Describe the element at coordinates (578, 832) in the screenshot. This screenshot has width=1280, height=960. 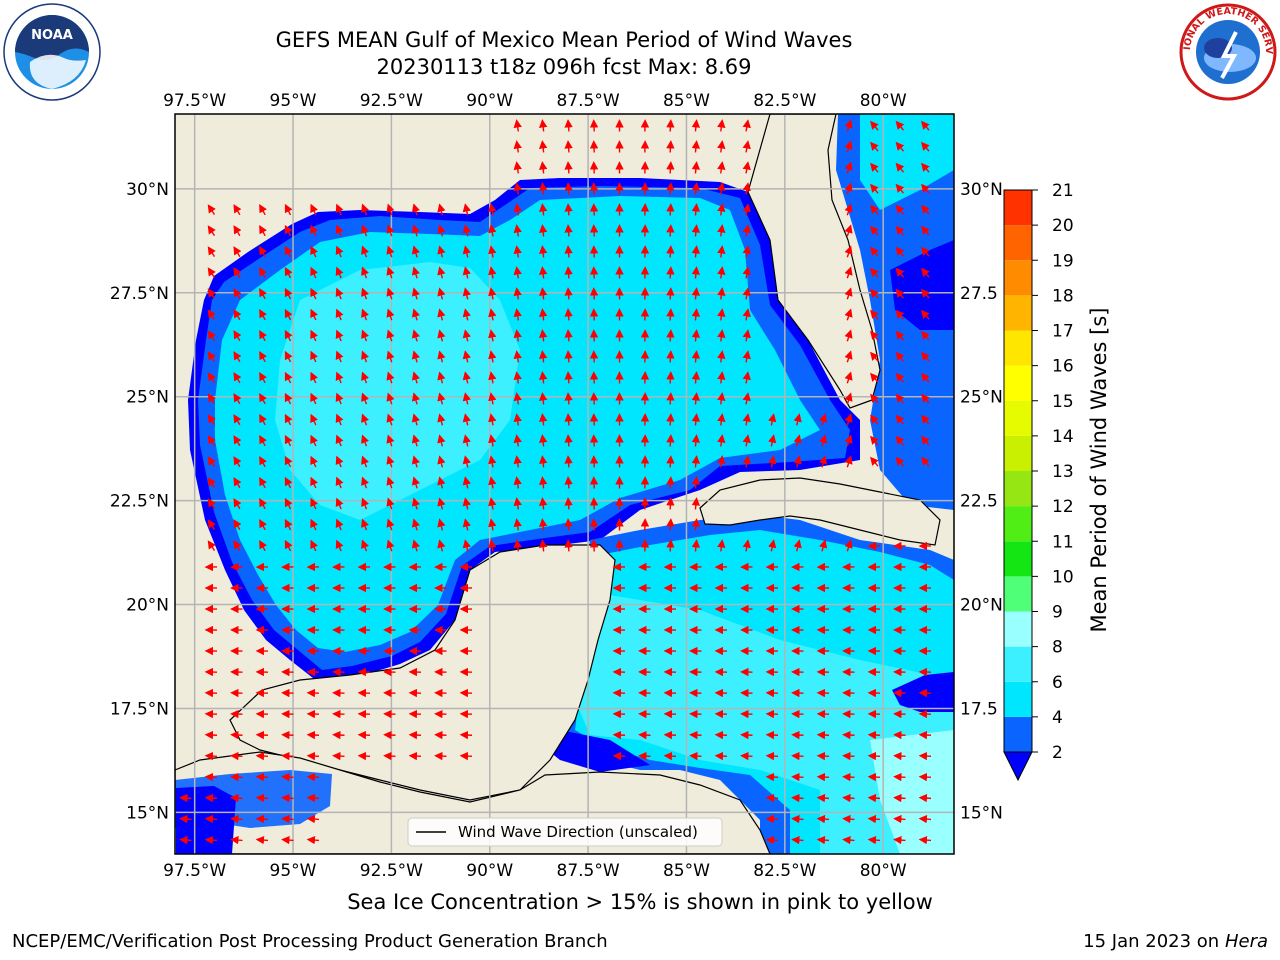
I see `legend-label: Wind Wave Direction (unscaled)` at that location.